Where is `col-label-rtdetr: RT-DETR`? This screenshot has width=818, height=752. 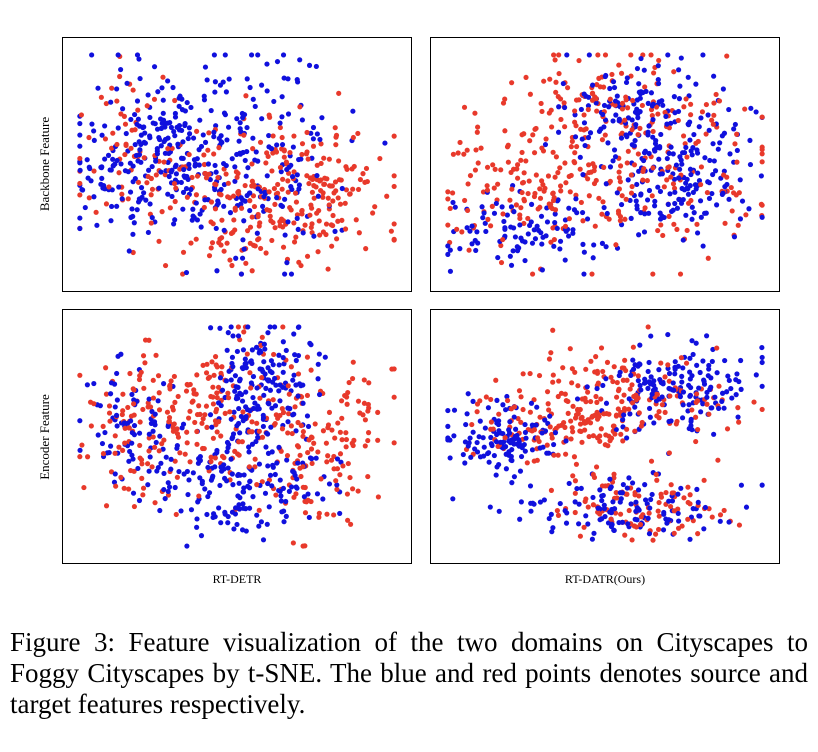
col-label-rtdetr: RT-DETR is located at coordinates (237, 579).